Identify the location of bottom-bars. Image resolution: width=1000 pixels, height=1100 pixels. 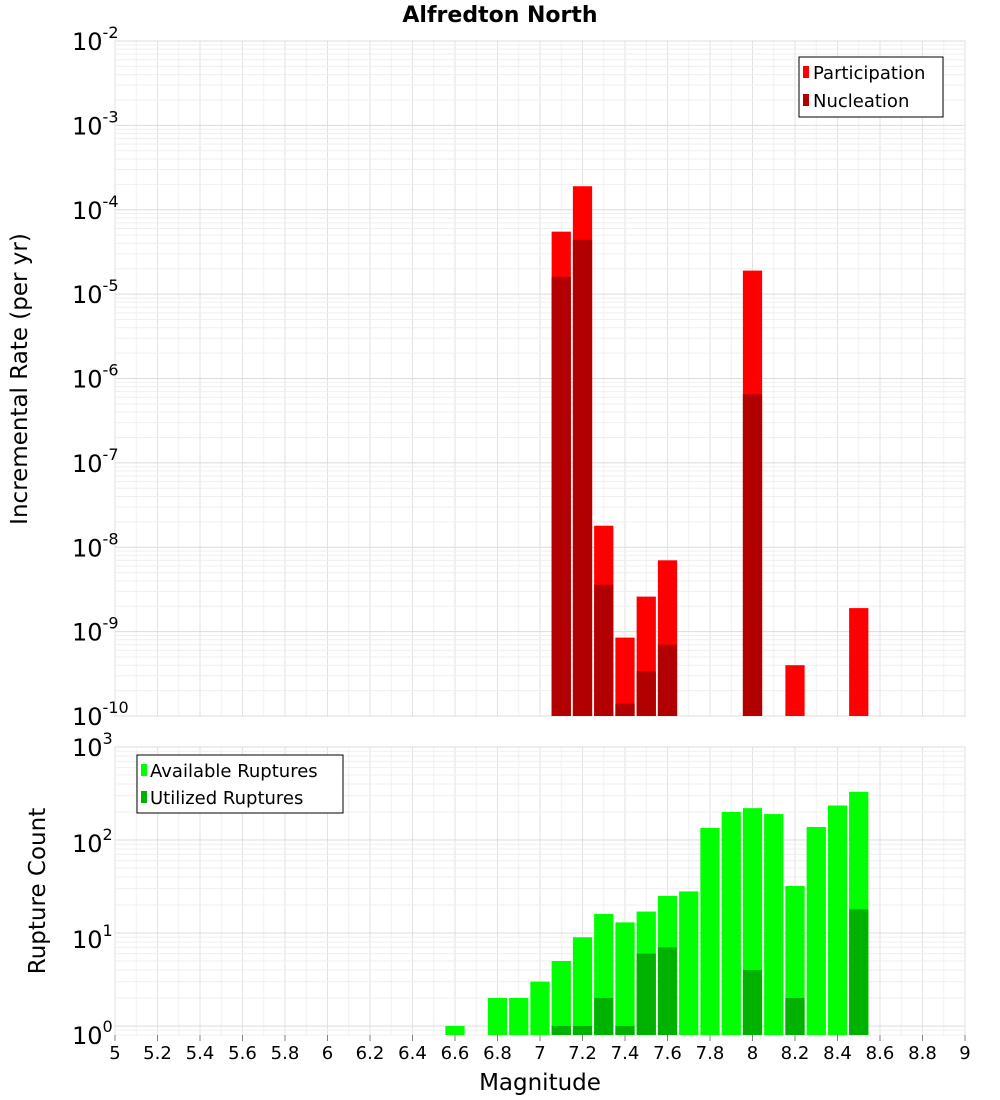
(657, 913).